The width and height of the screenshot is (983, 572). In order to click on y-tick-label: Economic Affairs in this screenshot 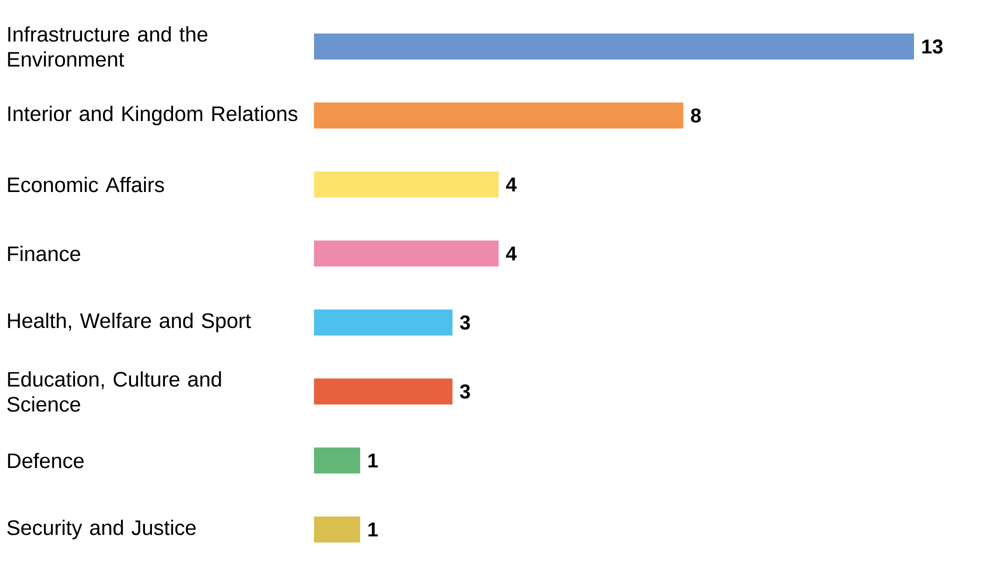, I will do `click(86, 184)`.